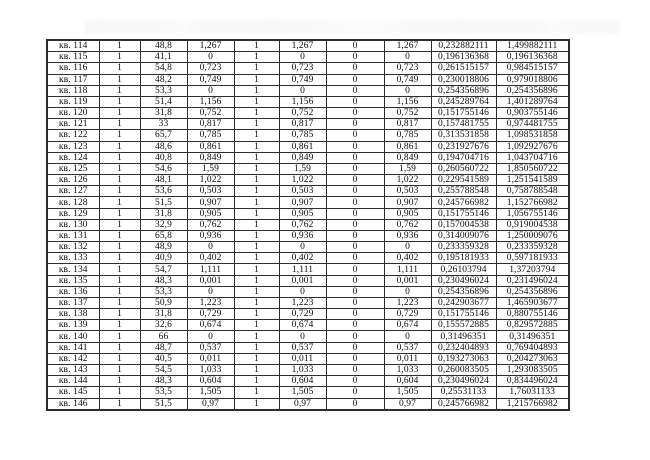 Image resolution: width=650 pixels, height=460 pixels. Describe the element at coordinates (407, 325) in the screenshot. I see `value-cell: 0,674` at that location.